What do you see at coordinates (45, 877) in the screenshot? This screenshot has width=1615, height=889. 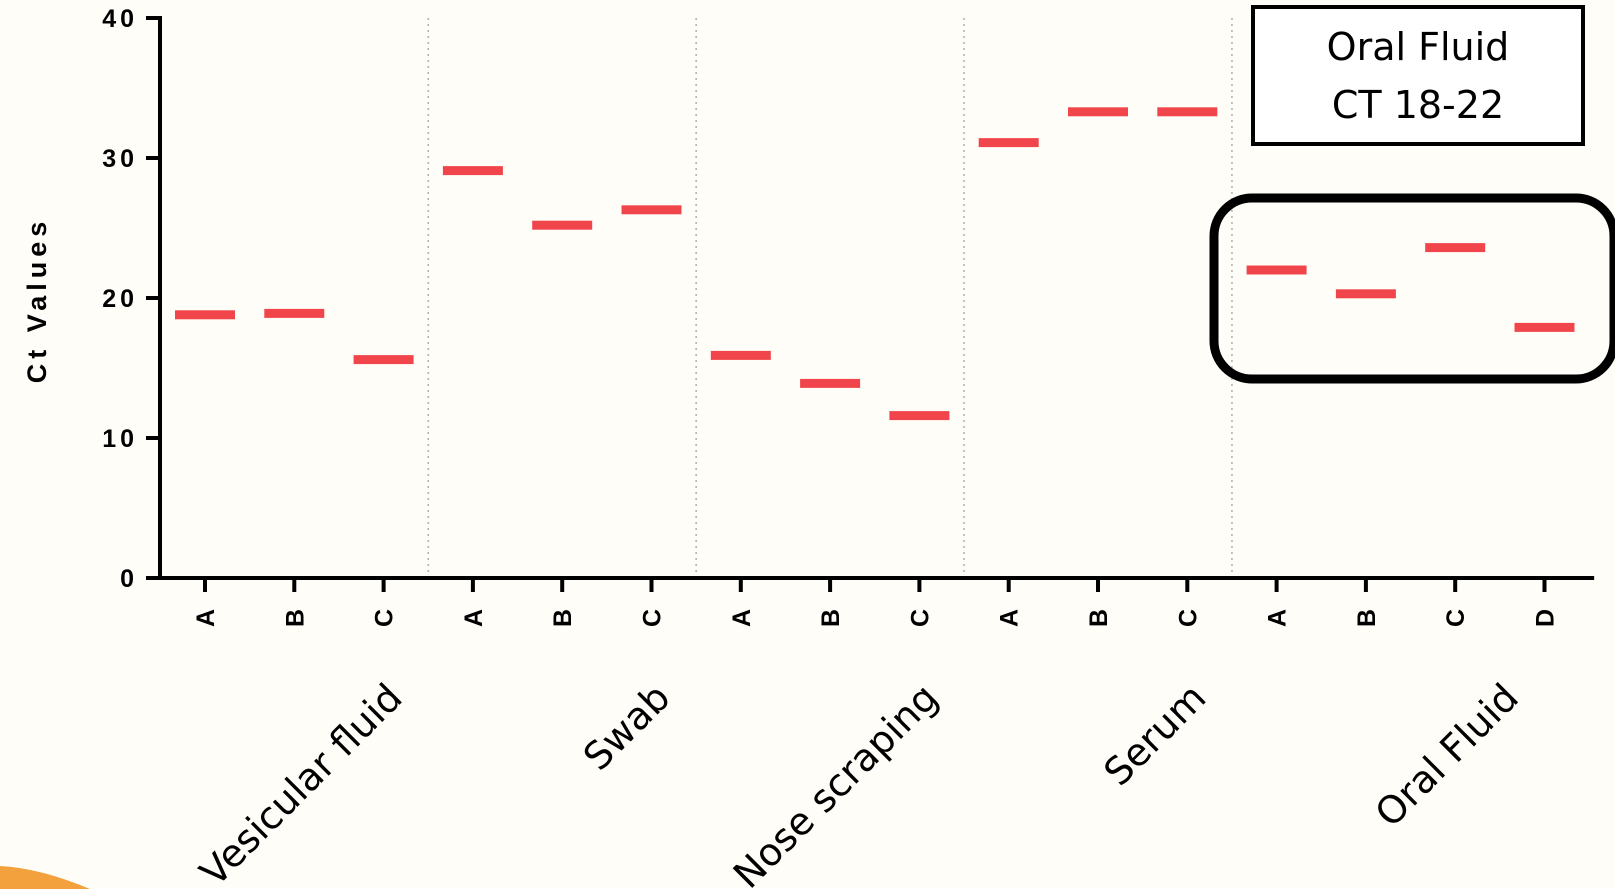 I see `corner-accent-shape` at bounding box center [45, 877].